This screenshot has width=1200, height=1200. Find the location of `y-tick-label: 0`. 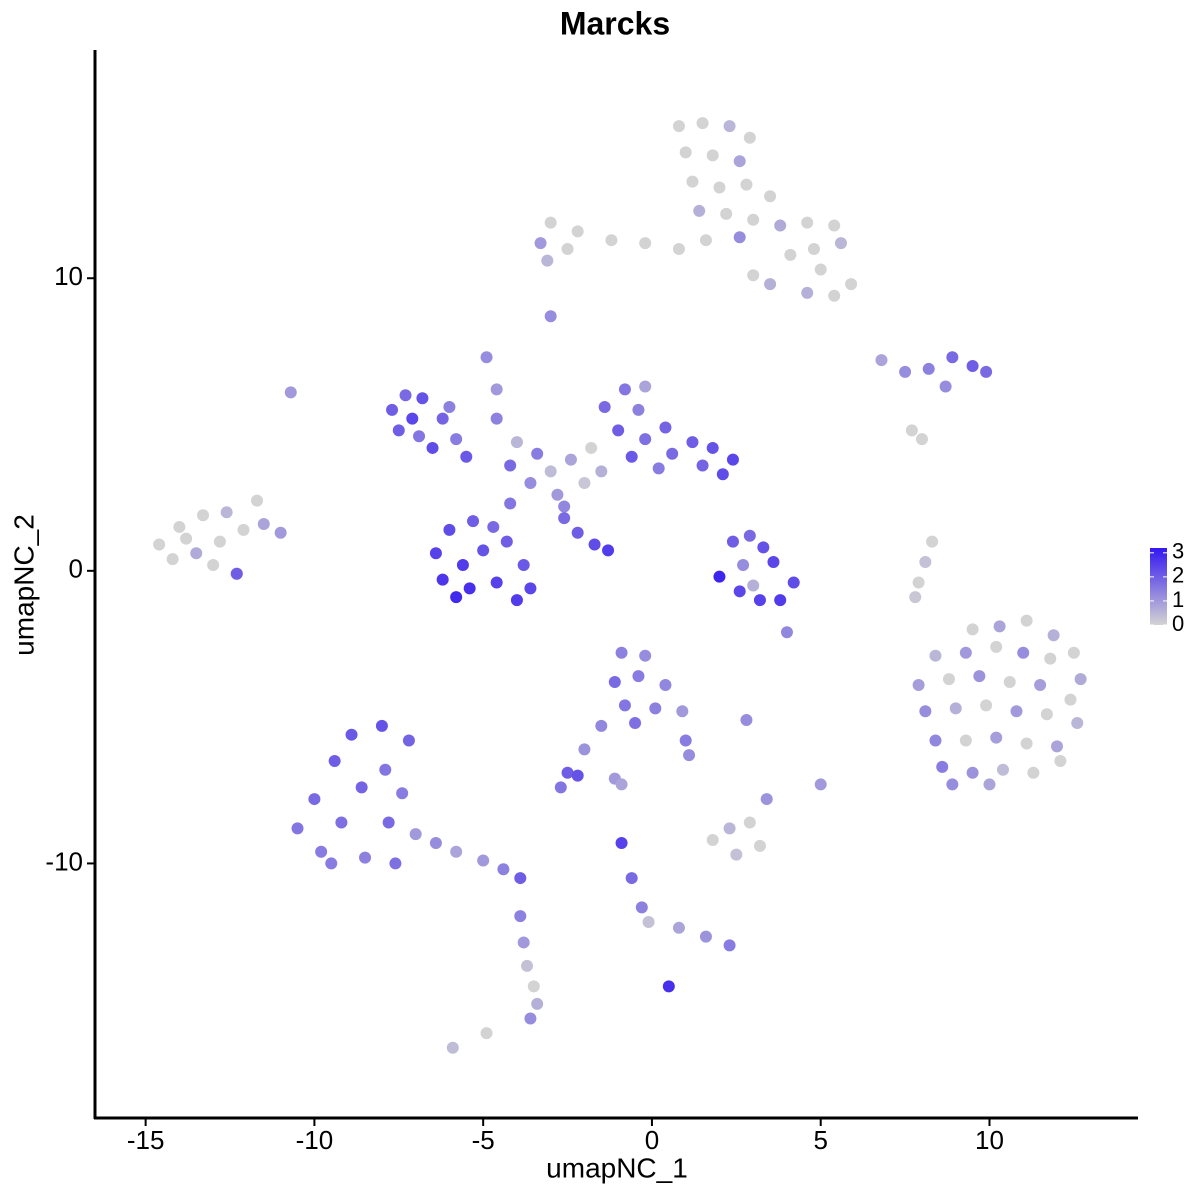

y-tick-label: 0 is located at coordinates (76, 569).